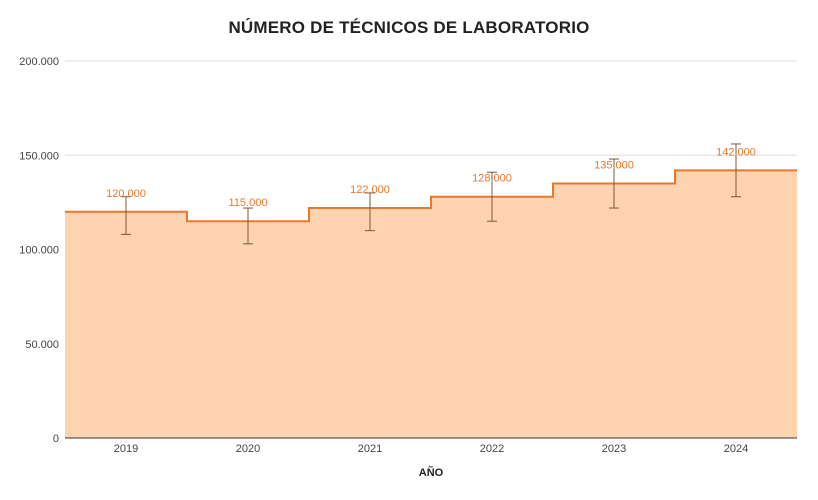  I want to click on y-tick-label: 0, so click(56, 439).